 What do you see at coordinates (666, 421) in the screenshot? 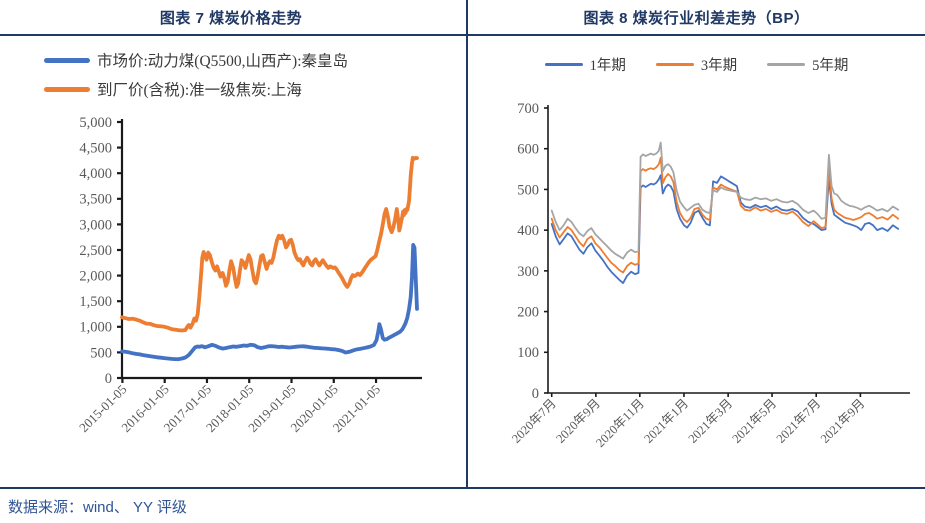
I see `x-tick-label: 2021年1月` at bounding box center [666, 421].